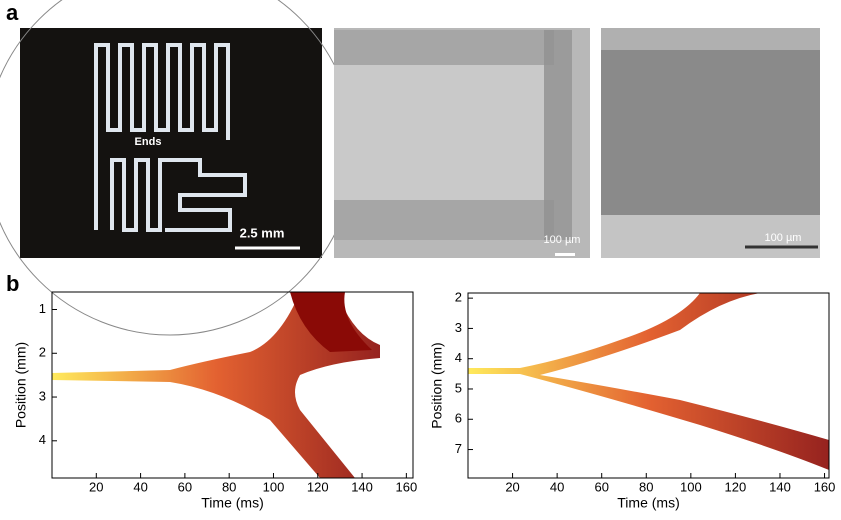 Image resolution: width=841 pixels, height=520 pixels. What do you see at coordinates (462, 143) in the screenshot?
I see `channel-photo: 100 µm` at bounding box center [462, 143].